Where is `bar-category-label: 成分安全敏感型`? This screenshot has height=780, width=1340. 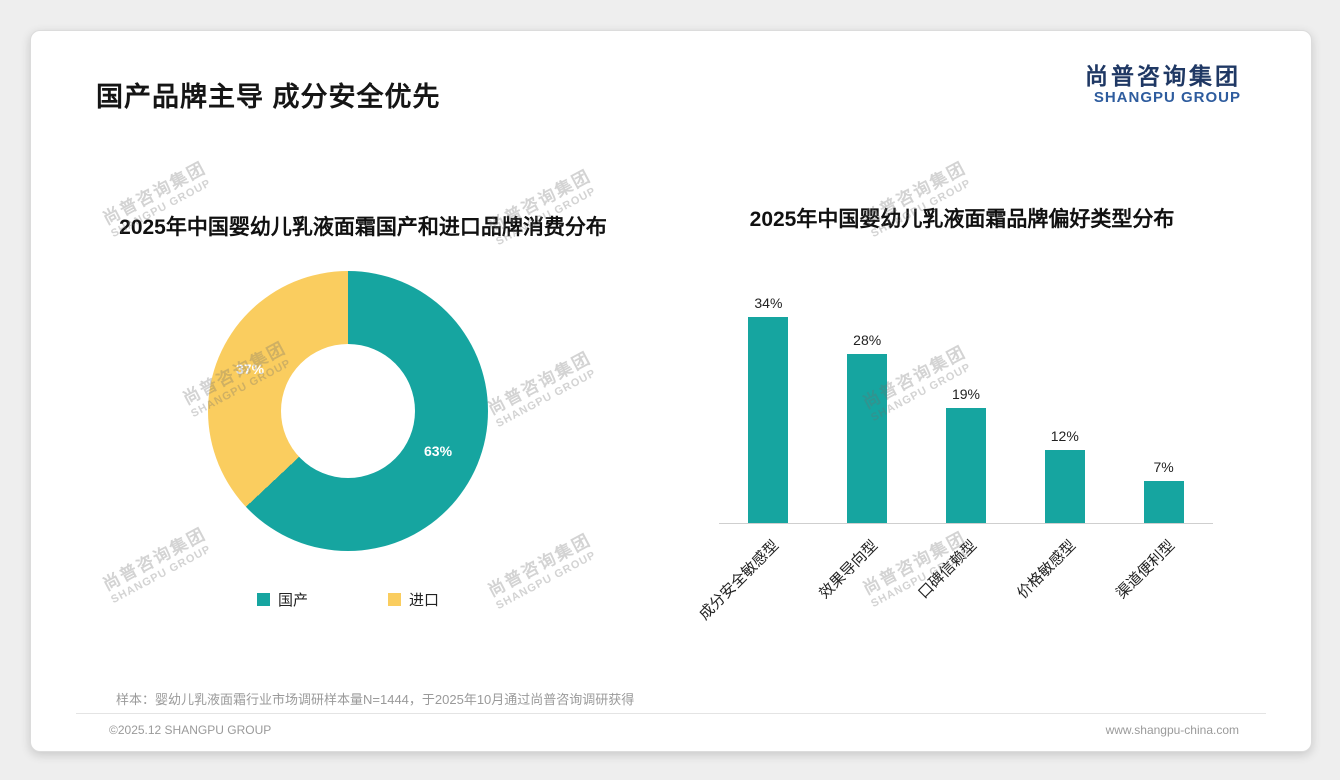
bar-category-label: 成分安全敏感型 is located at coordinates (739, 580).